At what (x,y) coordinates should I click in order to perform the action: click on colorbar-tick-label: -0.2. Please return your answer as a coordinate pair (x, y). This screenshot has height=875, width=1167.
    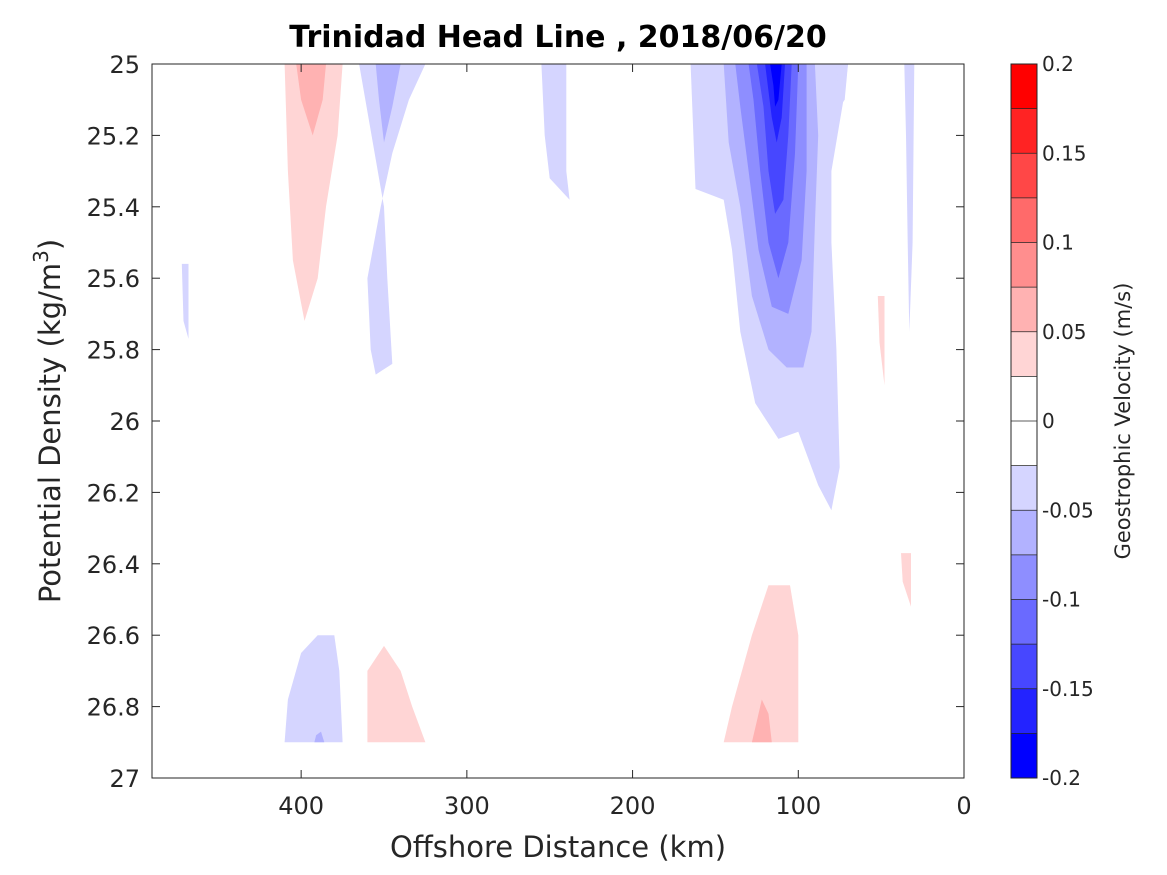
    Looking at the image, I should click on (1061, 778).